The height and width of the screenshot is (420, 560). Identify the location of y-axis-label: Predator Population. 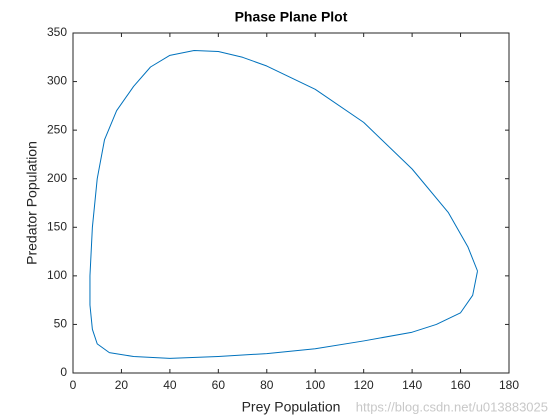
(32, 203).